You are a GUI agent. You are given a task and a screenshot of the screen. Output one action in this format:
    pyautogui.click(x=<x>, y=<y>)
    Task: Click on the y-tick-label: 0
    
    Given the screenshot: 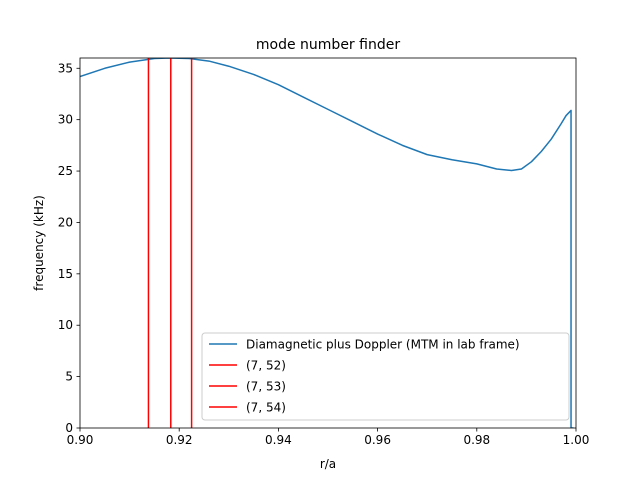 What is the action you would take?
    pyautogui.click(x=69, y=428)
    